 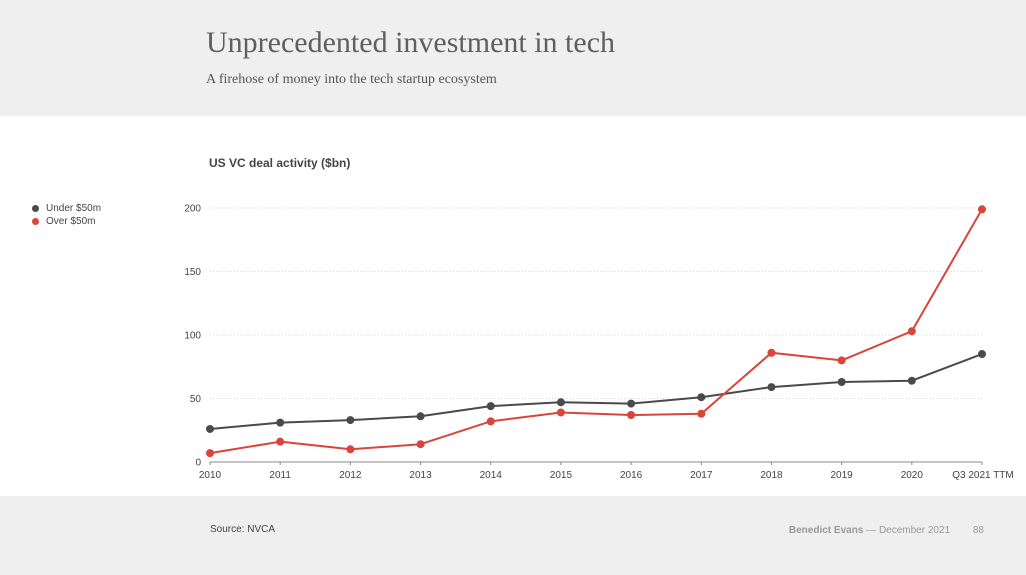 I want to click on legend-swatch-under-50m, so click(x=35, y=208).